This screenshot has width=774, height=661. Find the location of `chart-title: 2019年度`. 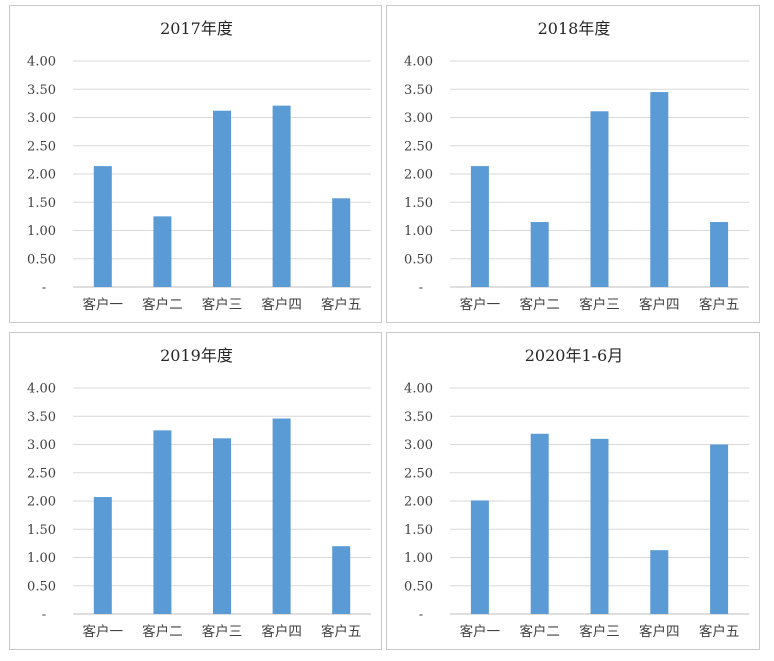

chart-title: 2019年度 is located at coordinates (196, 355).